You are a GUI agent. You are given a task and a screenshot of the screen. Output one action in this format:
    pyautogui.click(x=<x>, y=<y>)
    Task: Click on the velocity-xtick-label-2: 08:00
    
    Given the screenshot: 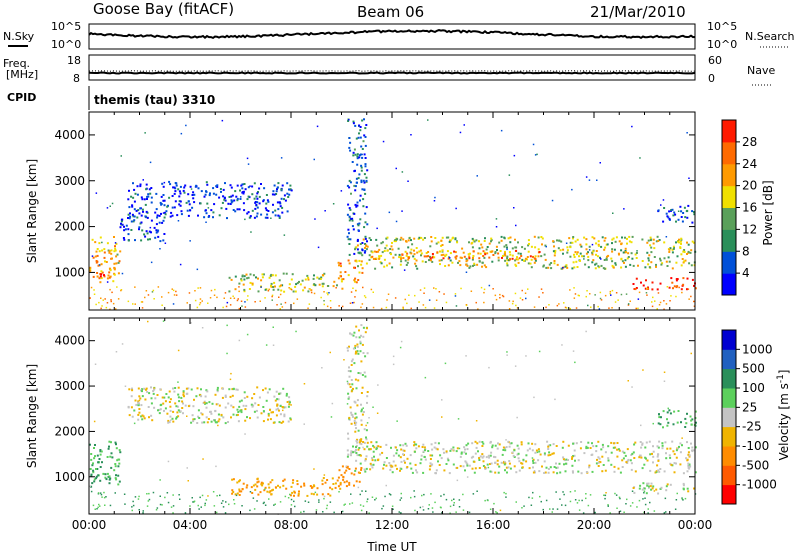 What is the action you would take?
    pyautogui.click(x=291, y=525)
    